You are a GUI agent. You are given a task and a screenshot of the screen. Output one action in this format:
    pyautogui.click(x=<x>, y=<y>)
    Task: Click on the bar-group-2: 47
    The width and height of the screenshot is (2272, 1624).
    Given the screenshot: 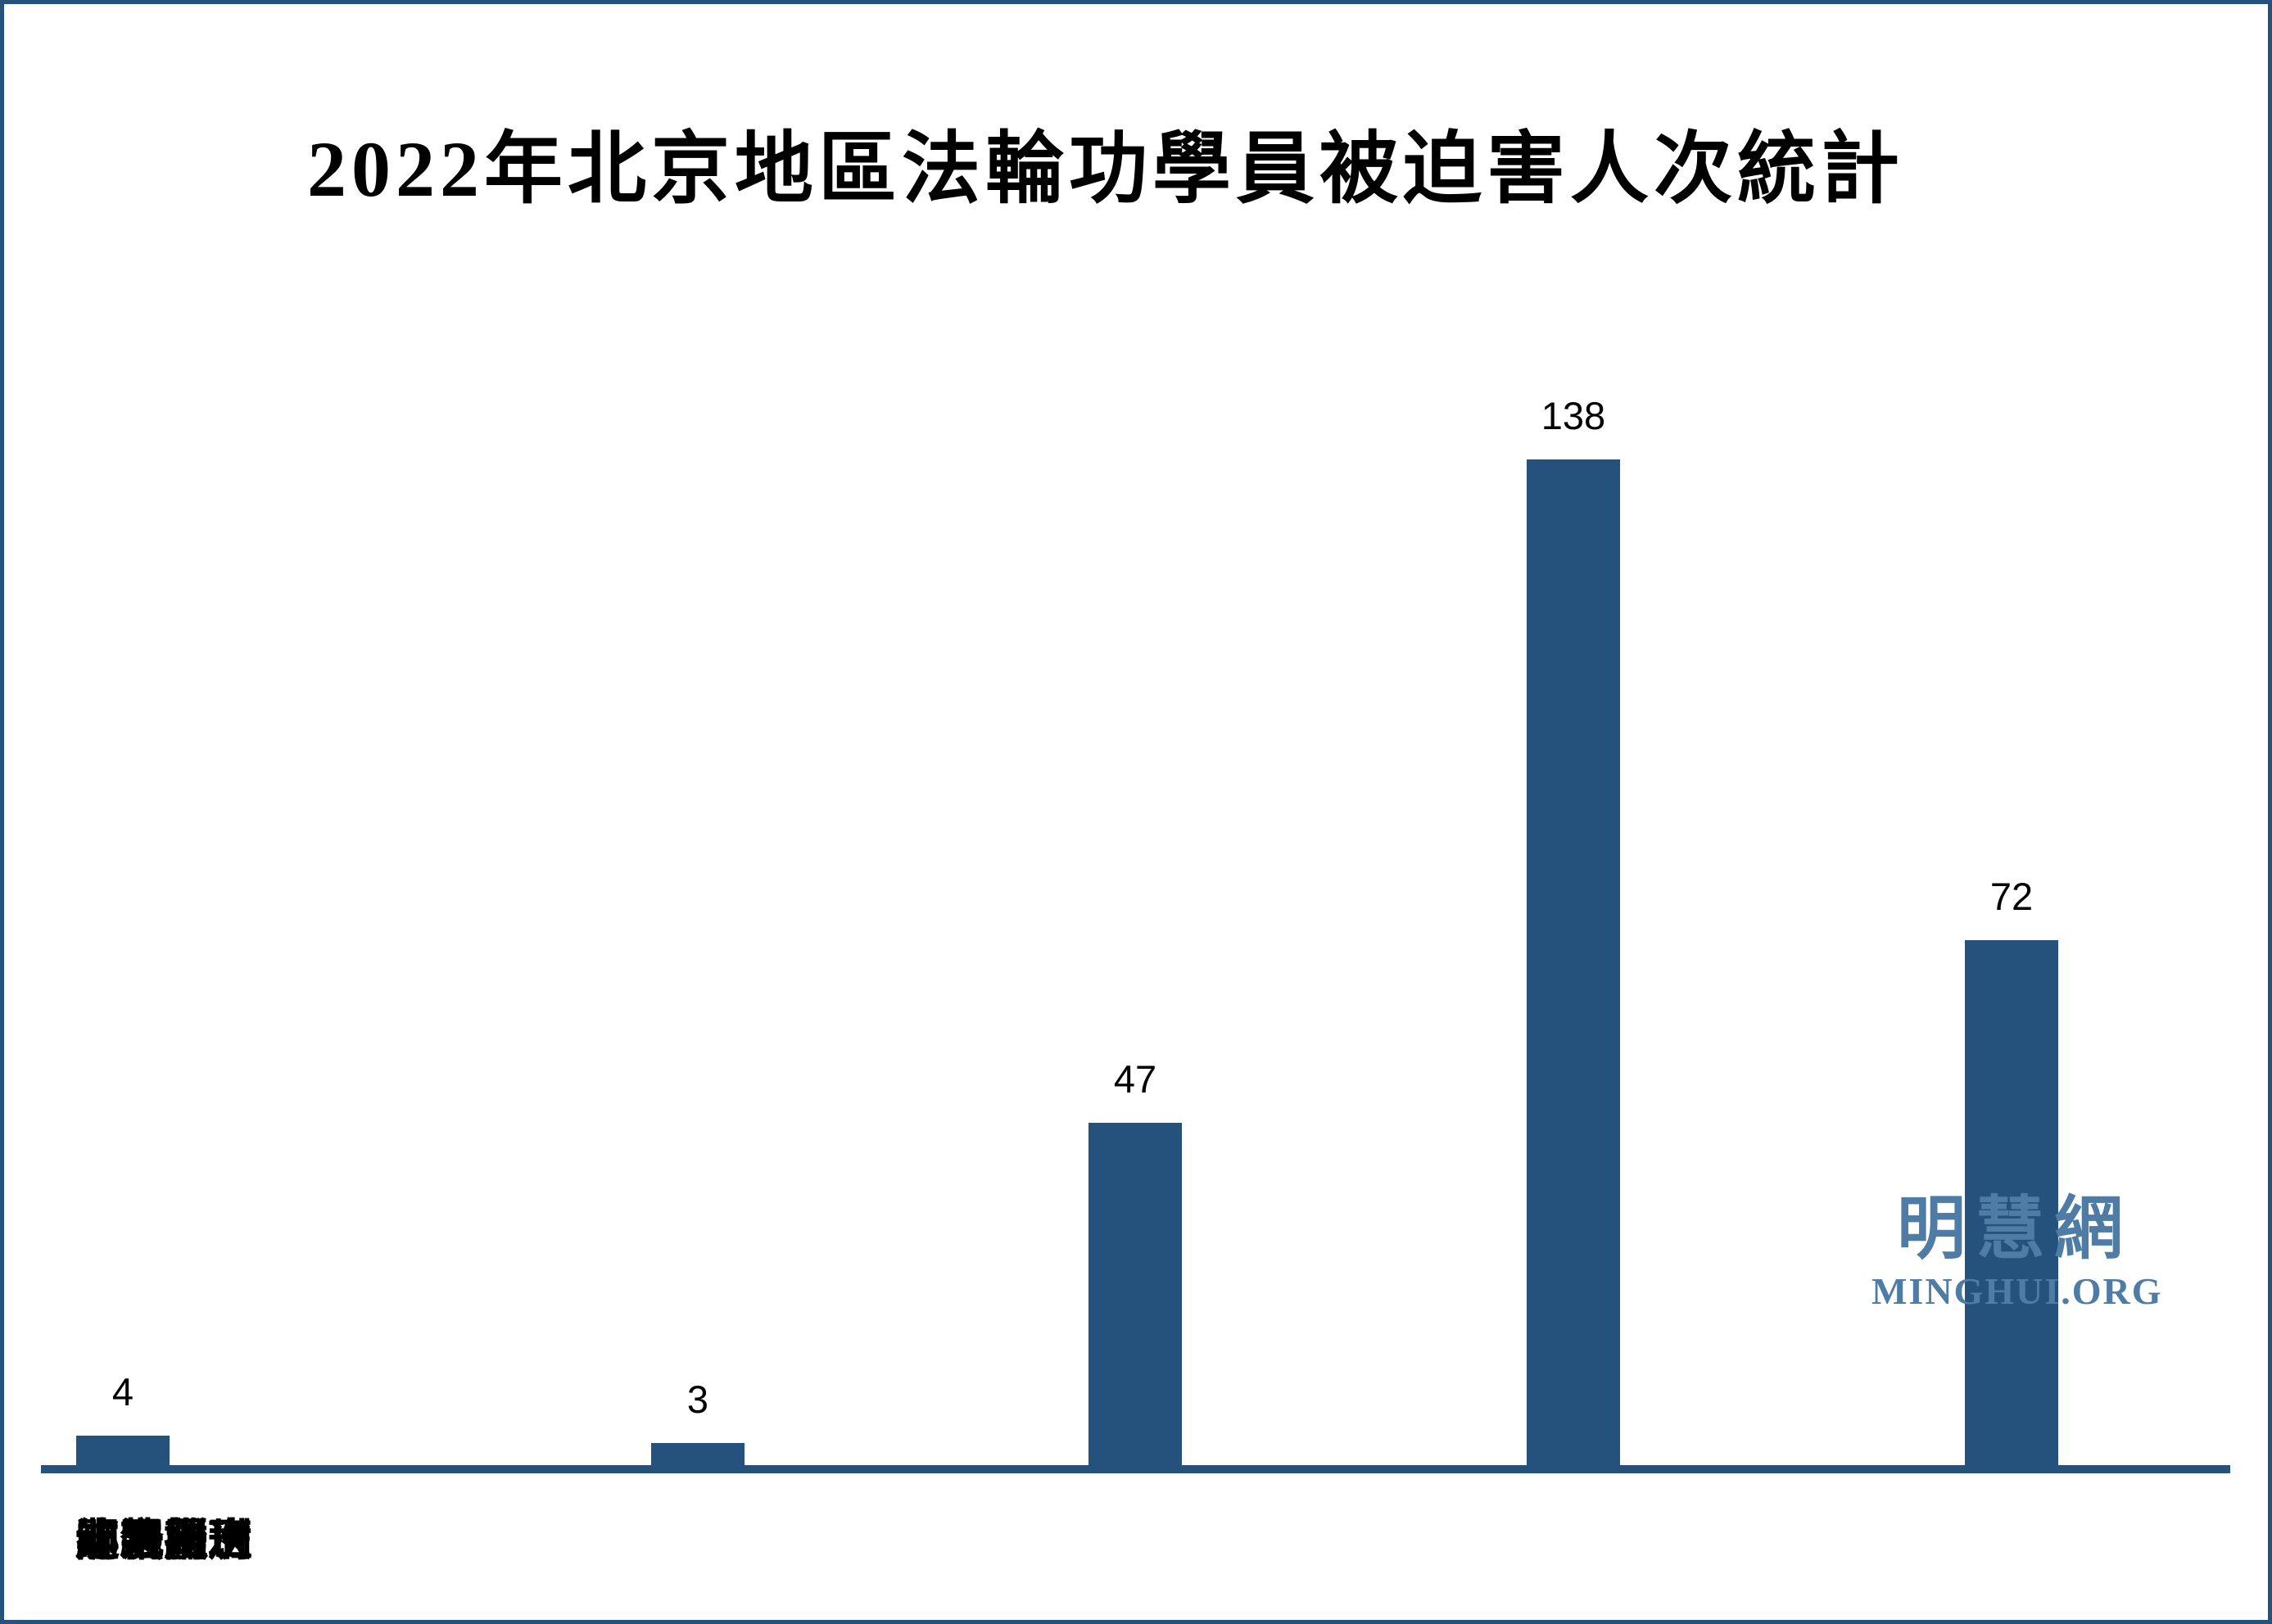 What is the action you would take?
    pyautogui.click(x=1135, y=1261)
    